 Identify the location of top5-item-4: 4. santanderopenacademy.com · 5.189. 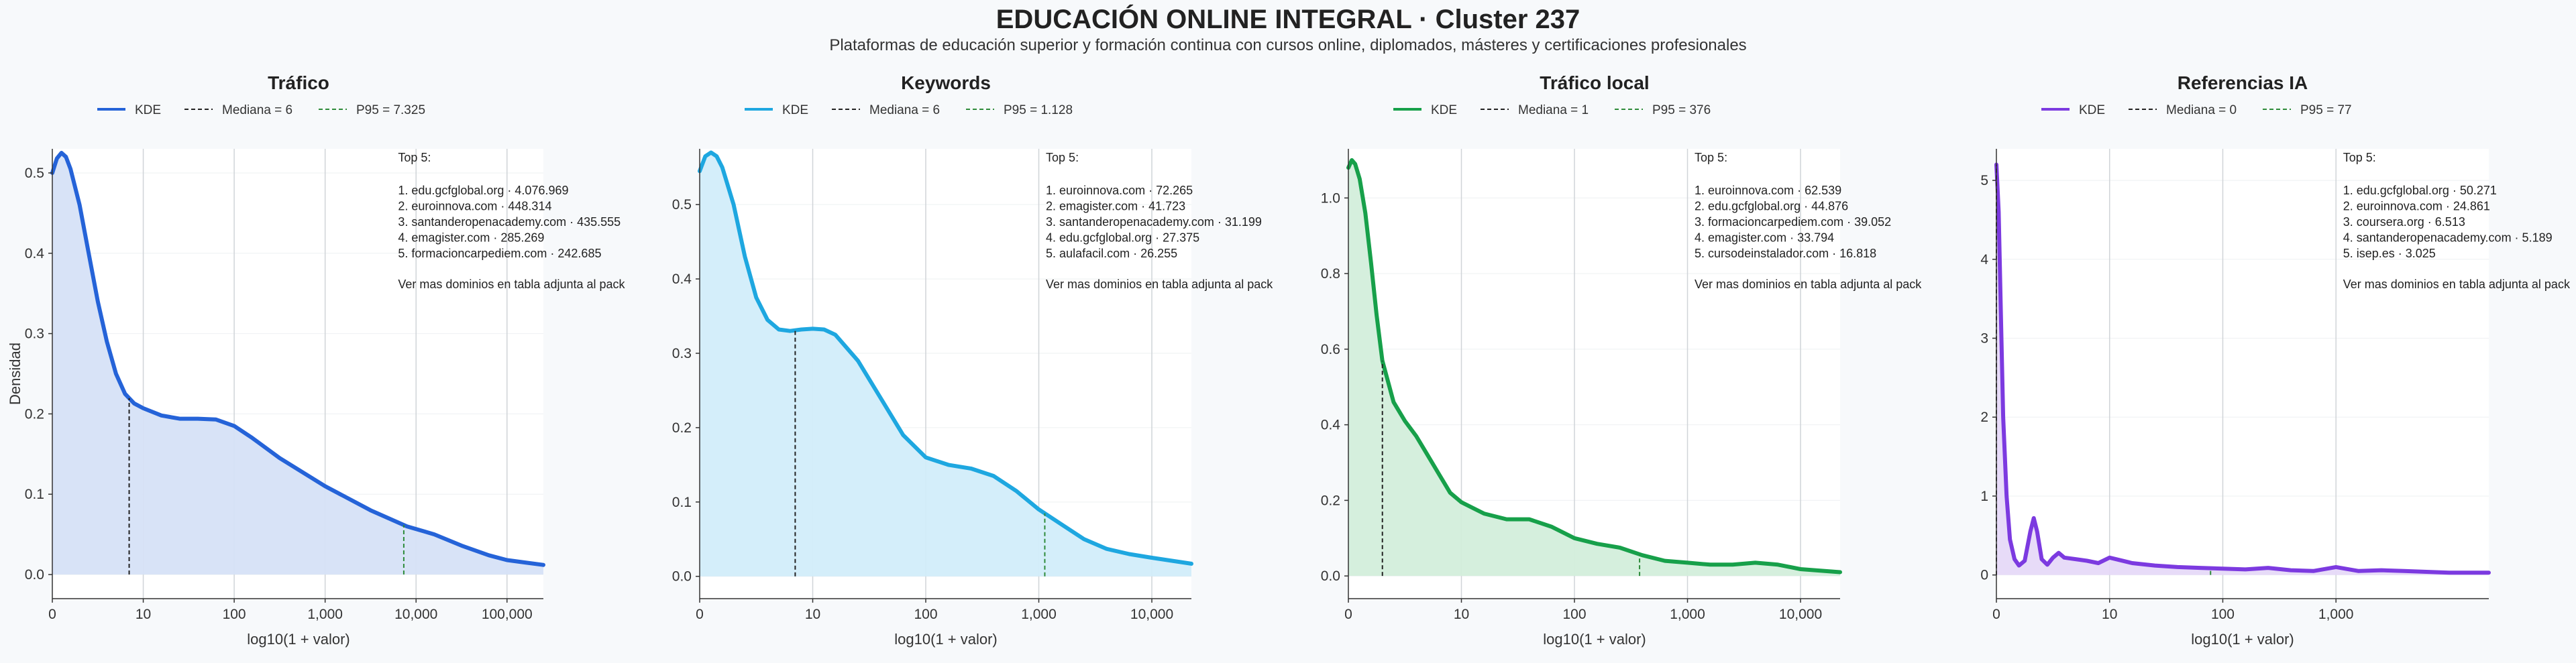
(2448, 238).